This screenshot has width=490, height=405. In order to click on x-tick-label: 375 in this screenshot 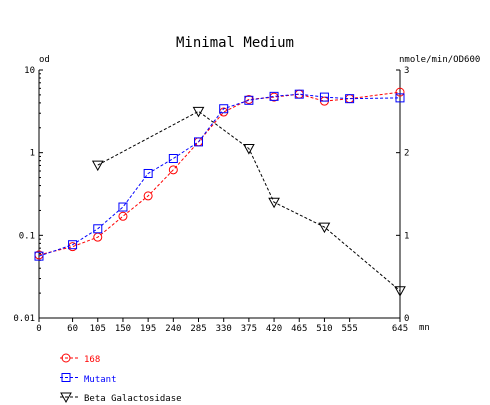, I will do `click(249, 329)`.